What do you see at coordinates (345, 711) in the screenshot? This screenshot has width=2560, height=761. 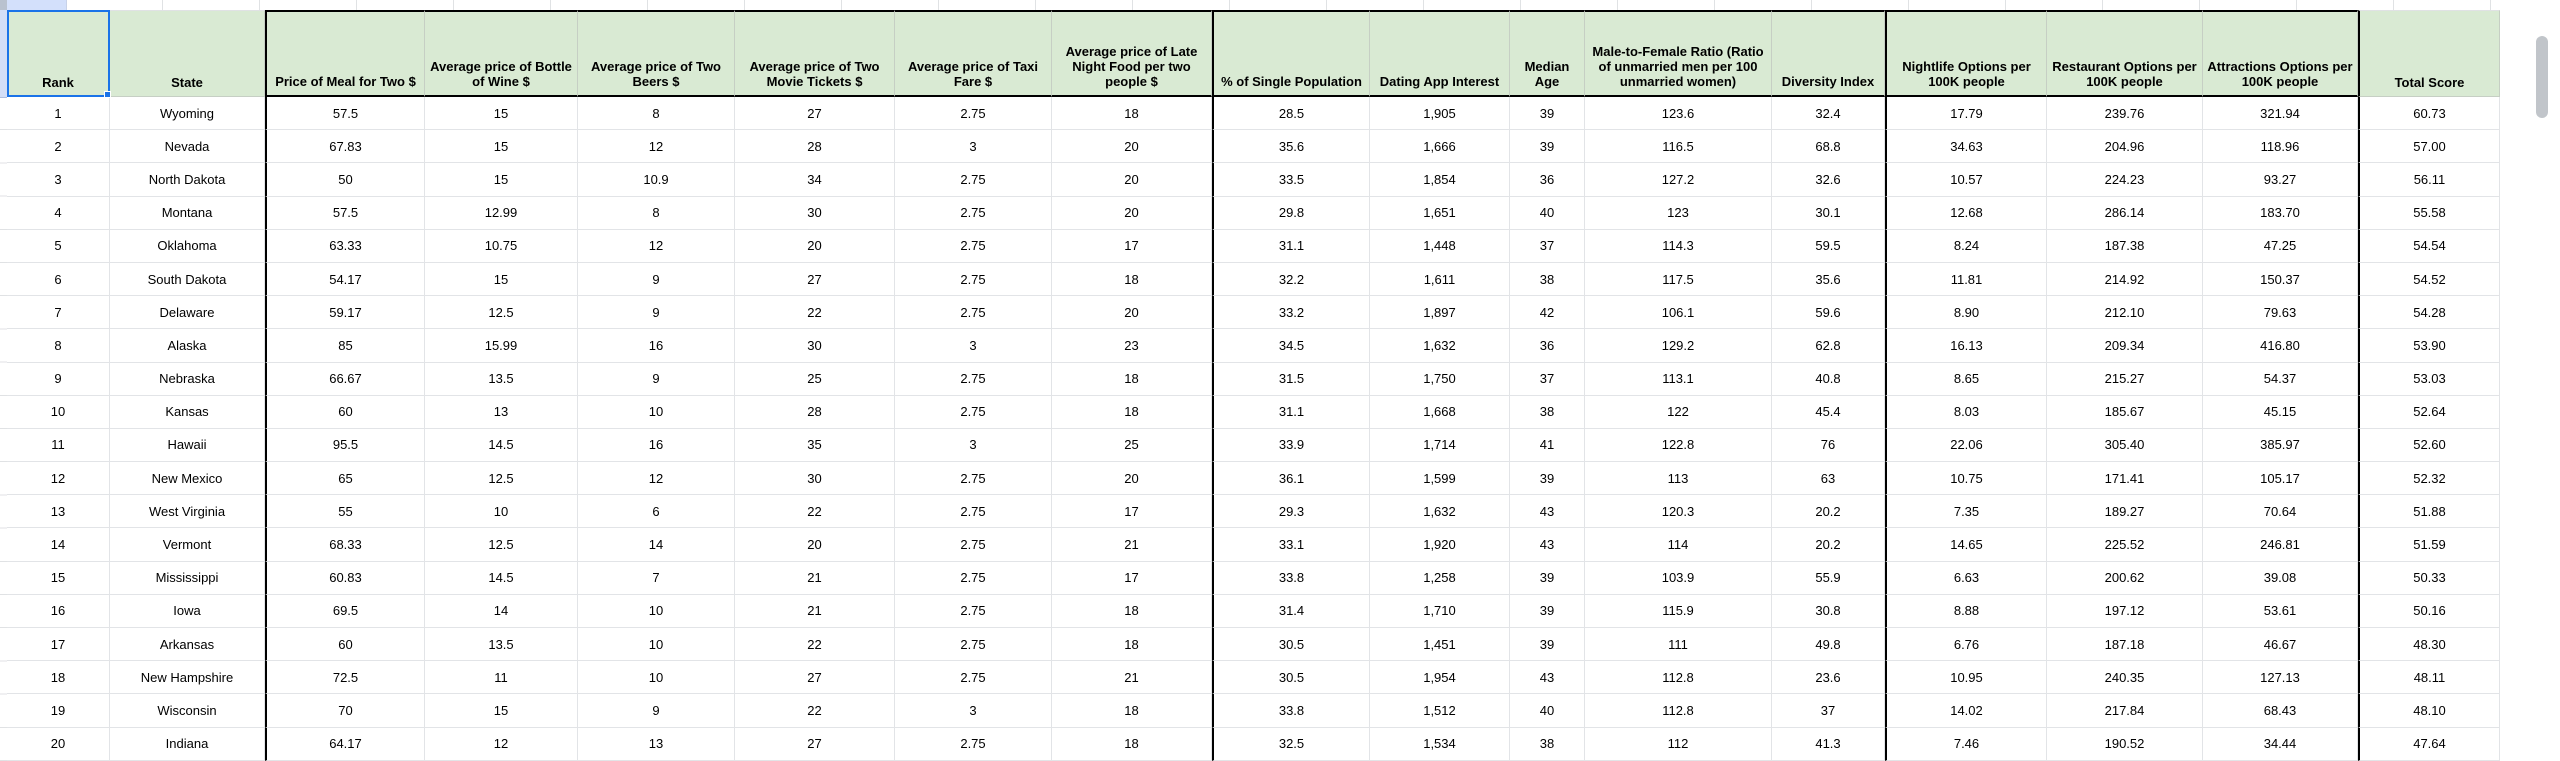 I see `value-cell: 70` at bounding box center [345, 711].